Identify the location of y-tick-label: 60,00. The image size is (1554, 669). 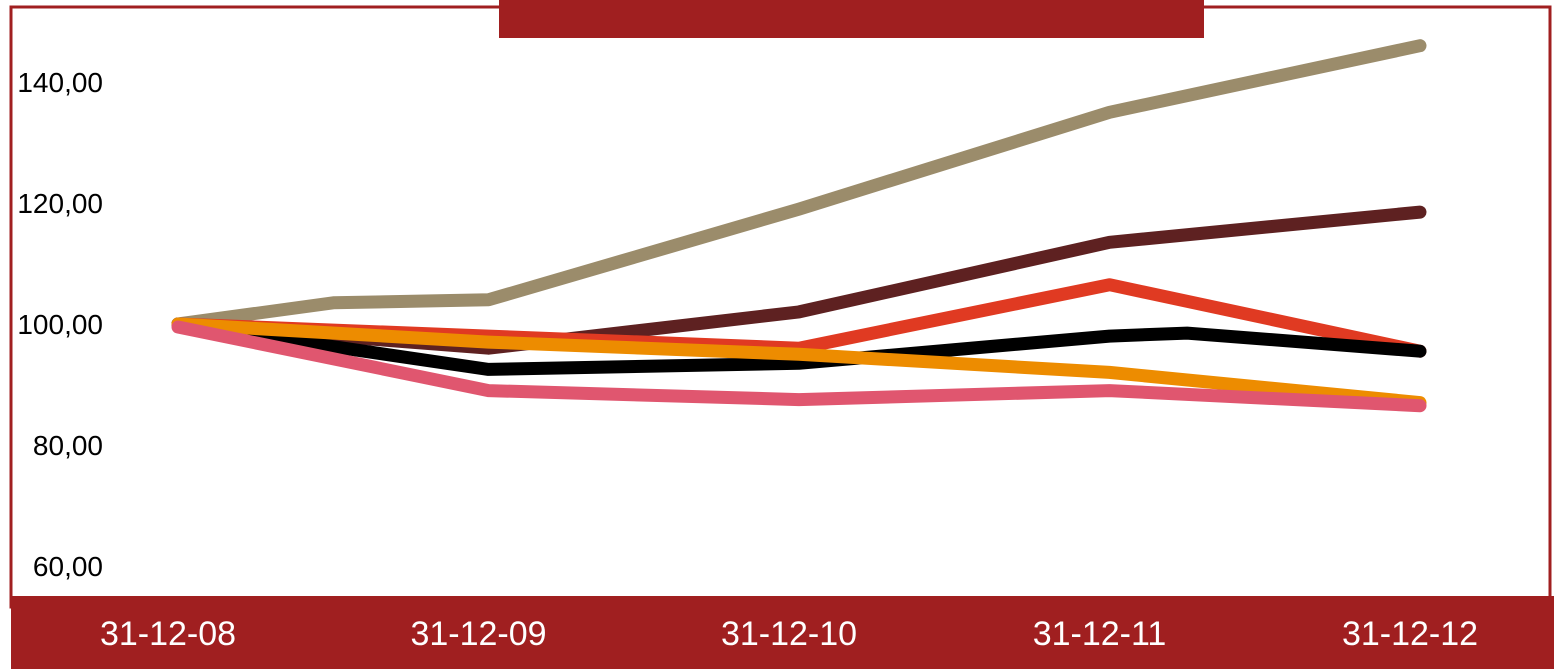
(68, 566).